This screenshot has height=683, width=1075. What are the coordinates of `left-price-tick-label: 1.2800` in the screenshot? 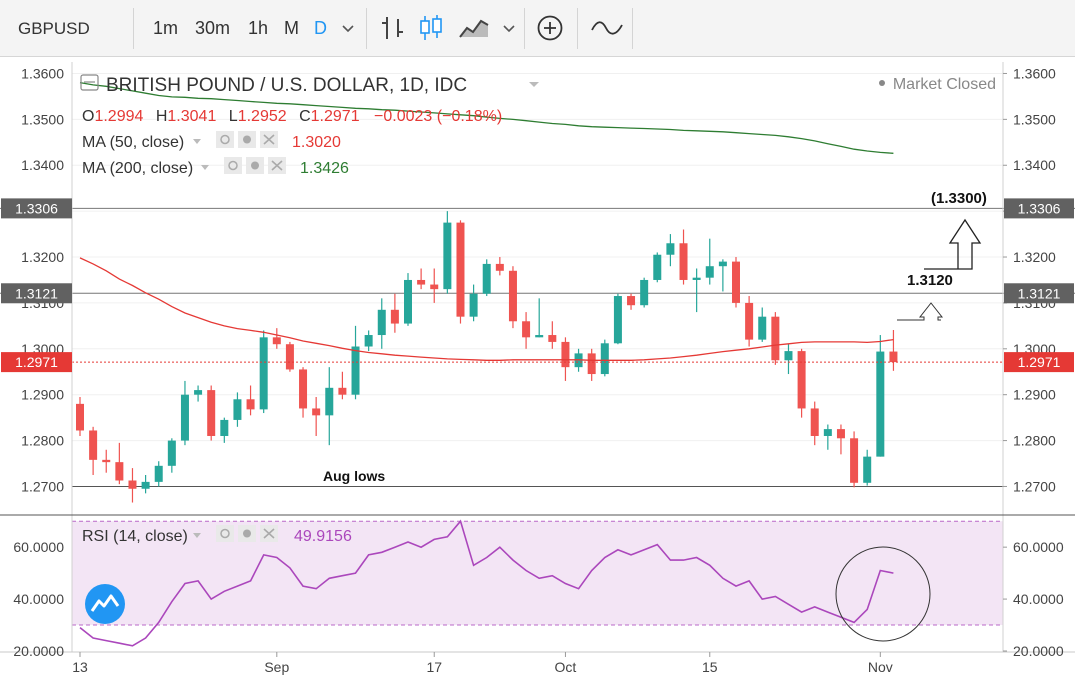 It's located at (42, 441).